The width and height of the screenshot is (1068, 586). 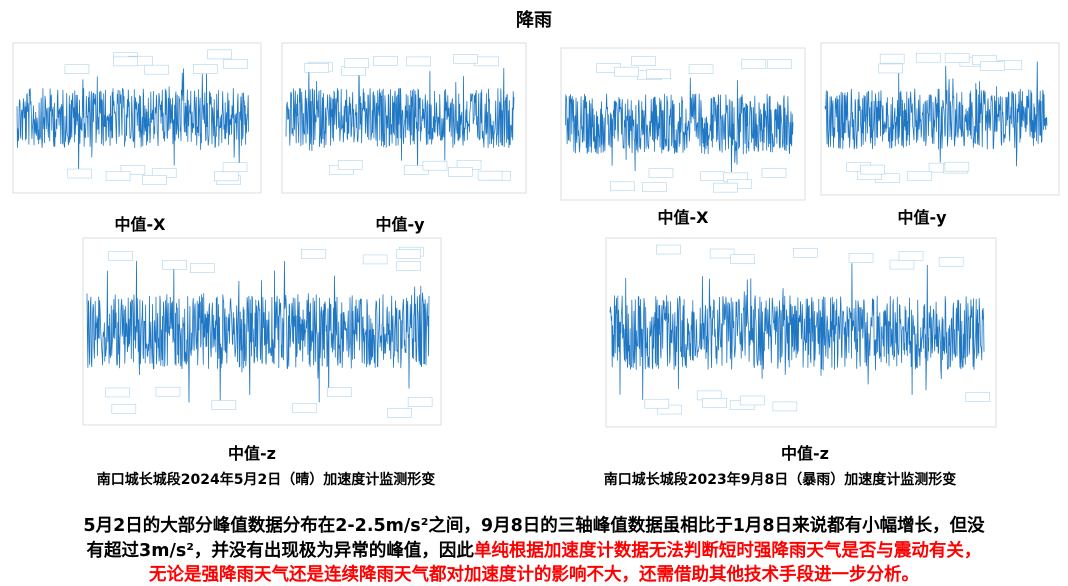 What do you see at coordinates (780, 480) in the screenshot?
I see `caption: 南口城长城段2023年9月8日（暴雨）加速度计监测形变` at bounding box center [780, 480].